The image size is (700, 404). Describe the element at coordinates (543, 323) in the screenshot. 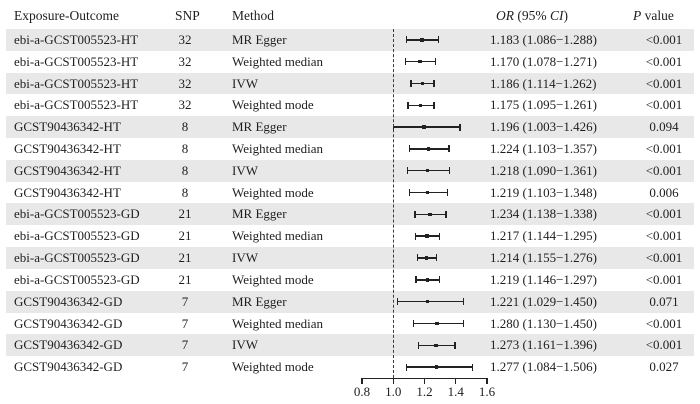

I see `or-ci-cell: 1.280 (1.130−1.450)` at that location.